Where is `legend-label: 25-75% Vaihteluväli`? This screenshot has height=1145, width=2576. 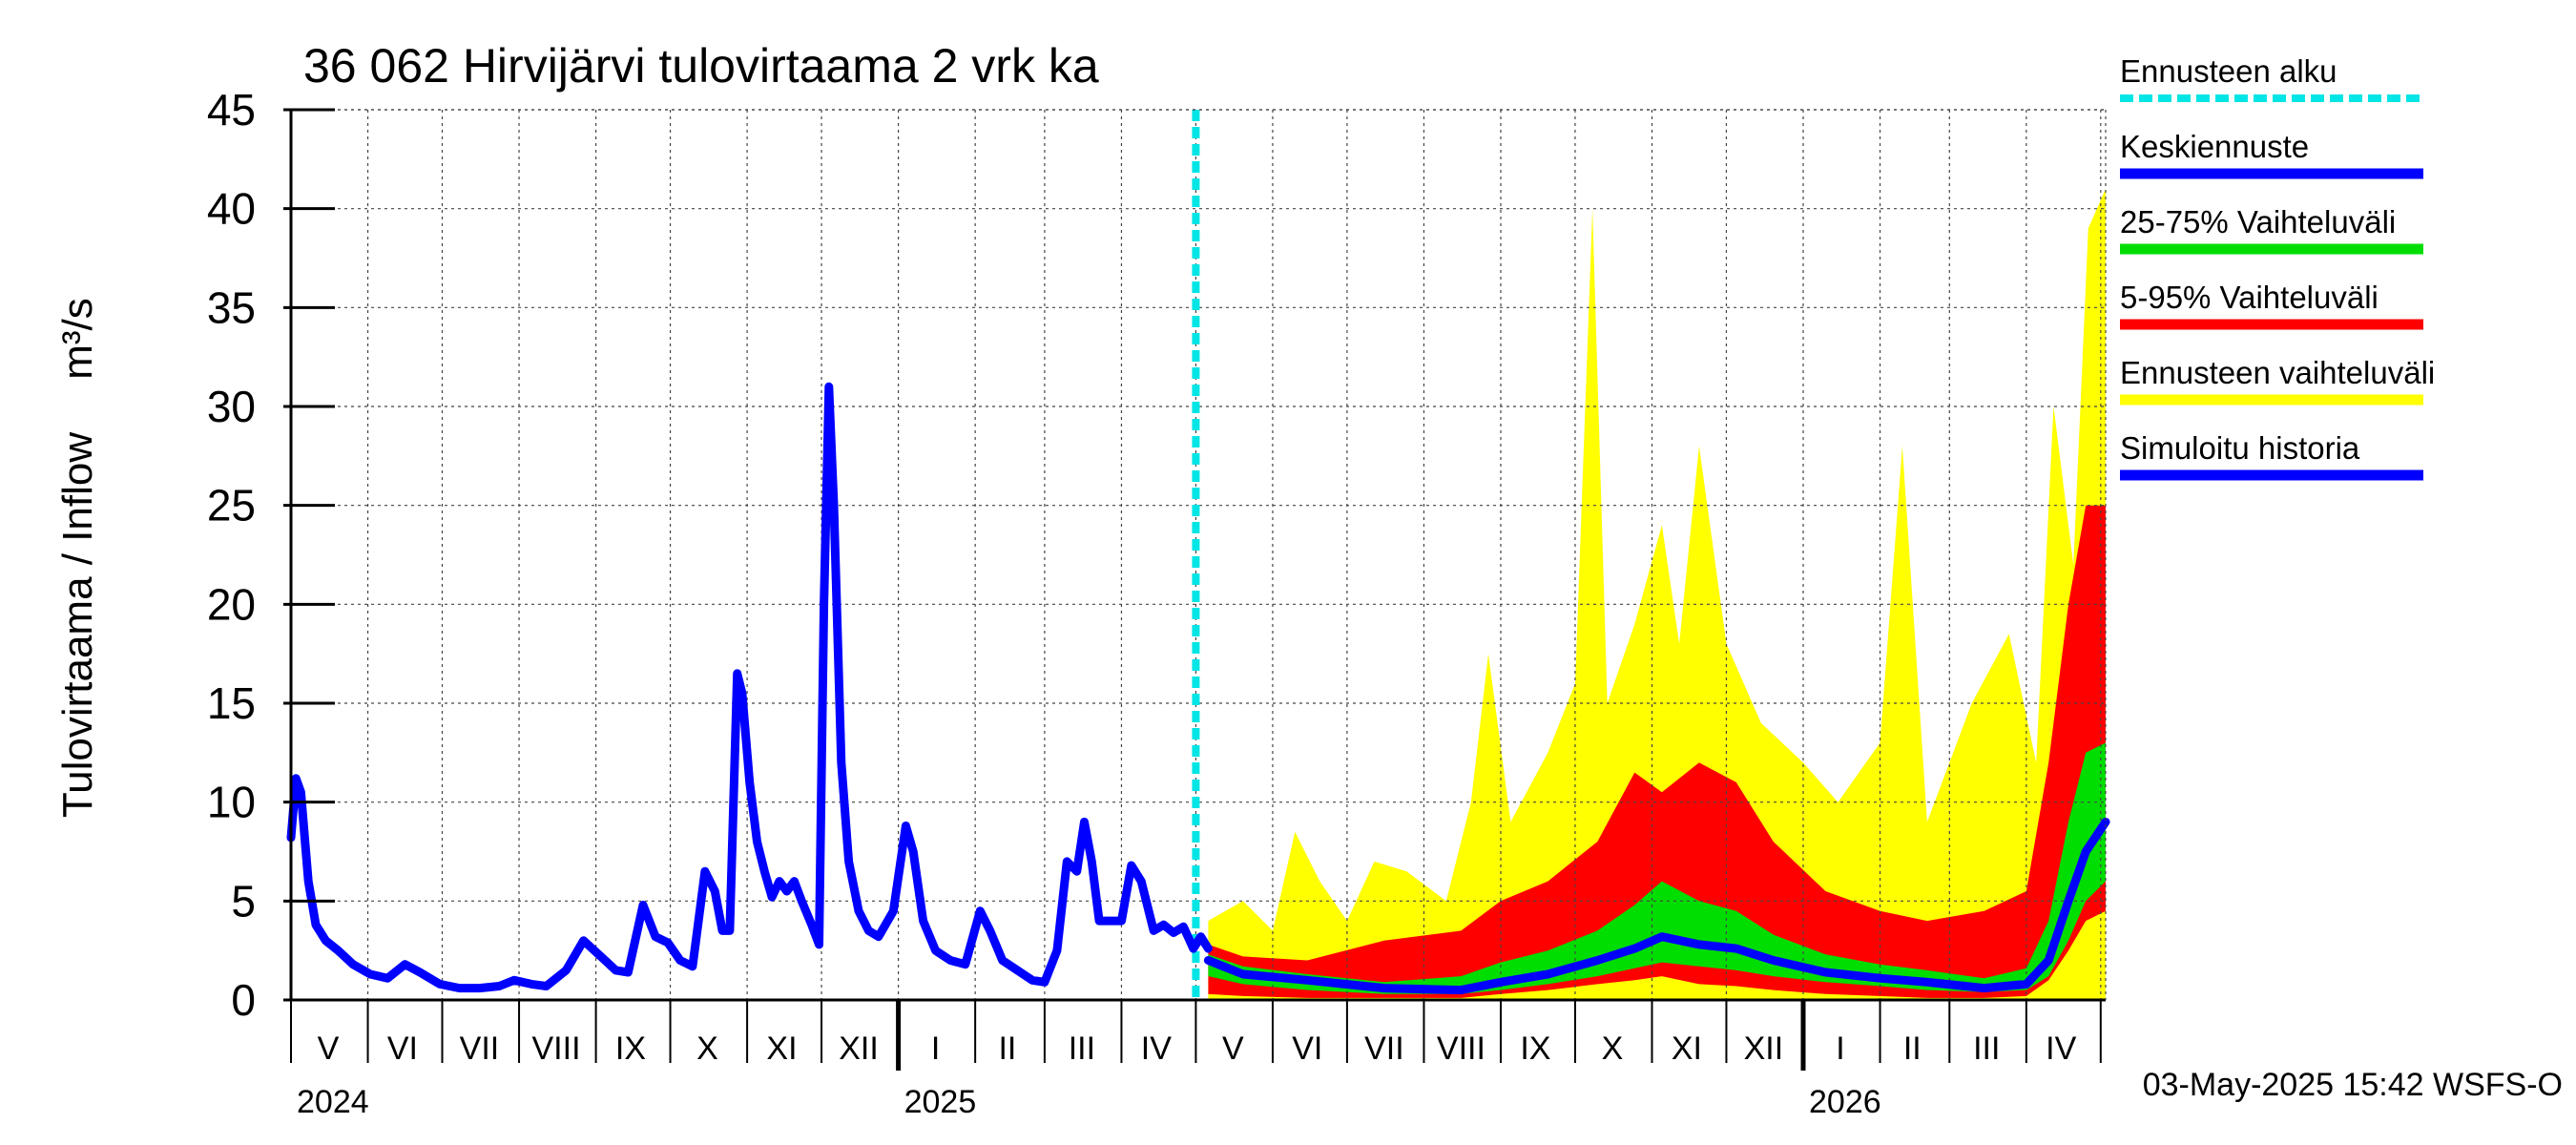
legend-label: 25-75% Vaihteluväli is located at coordinates (2258, 221).